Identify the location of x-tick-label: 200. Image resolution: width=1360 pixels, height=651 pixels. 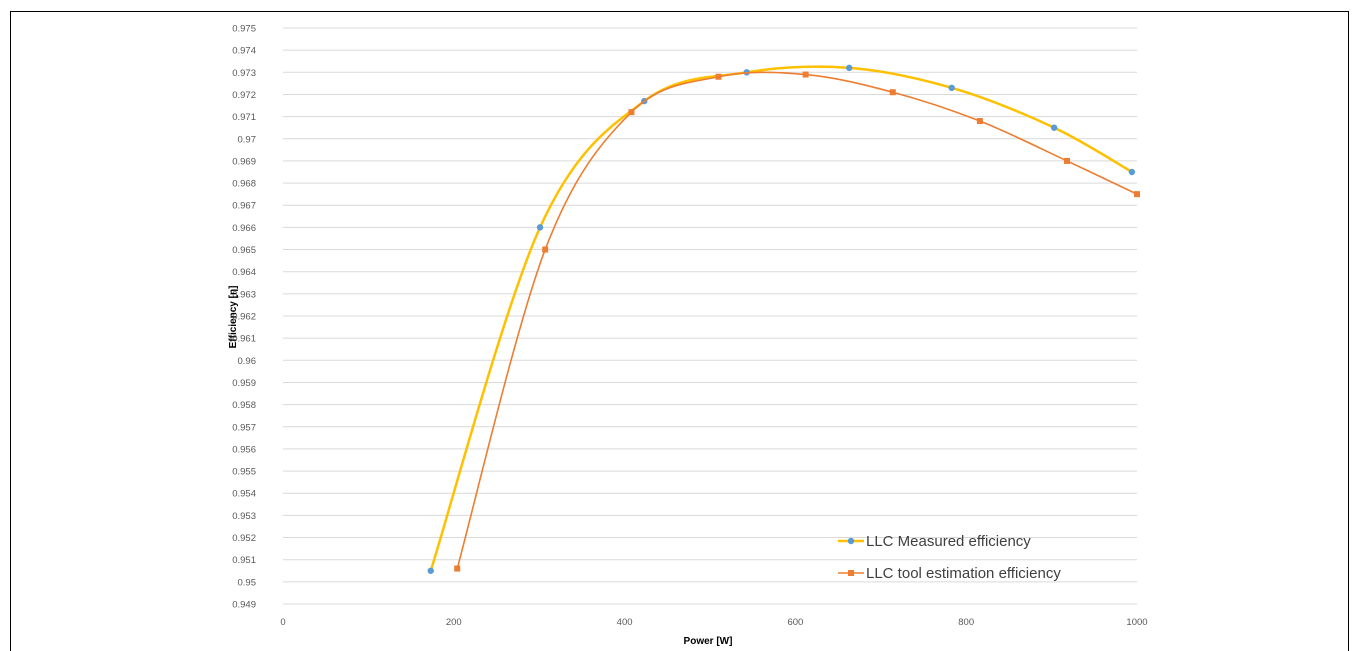
(454, 622).